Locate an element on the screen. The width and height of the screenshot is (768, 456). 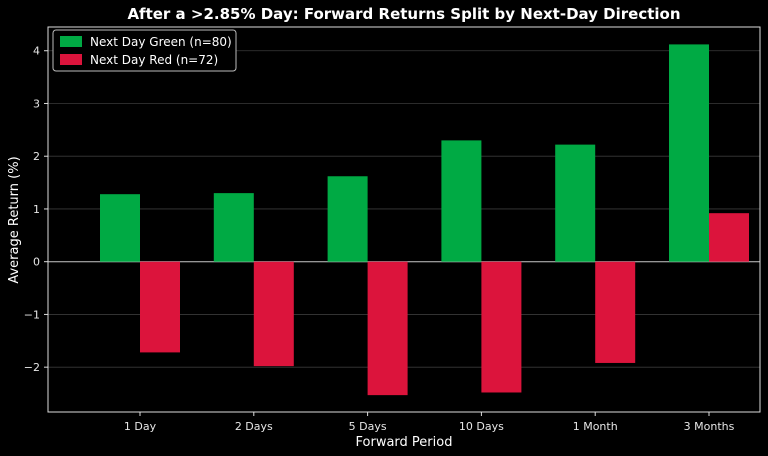
y-tick-label: −1 is located at coordinates (32, 314).